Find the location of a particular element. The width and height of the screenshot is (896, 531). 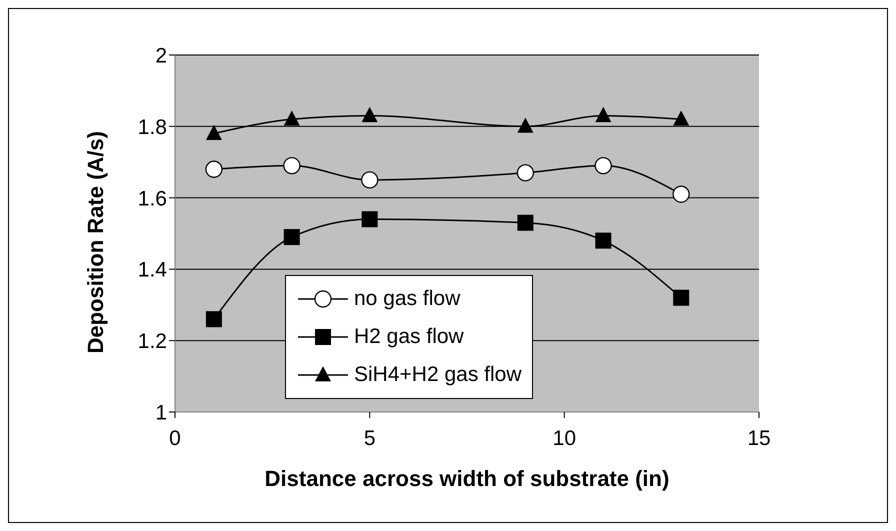

x-tick-label: 10 is located at coordinates (564, 438).